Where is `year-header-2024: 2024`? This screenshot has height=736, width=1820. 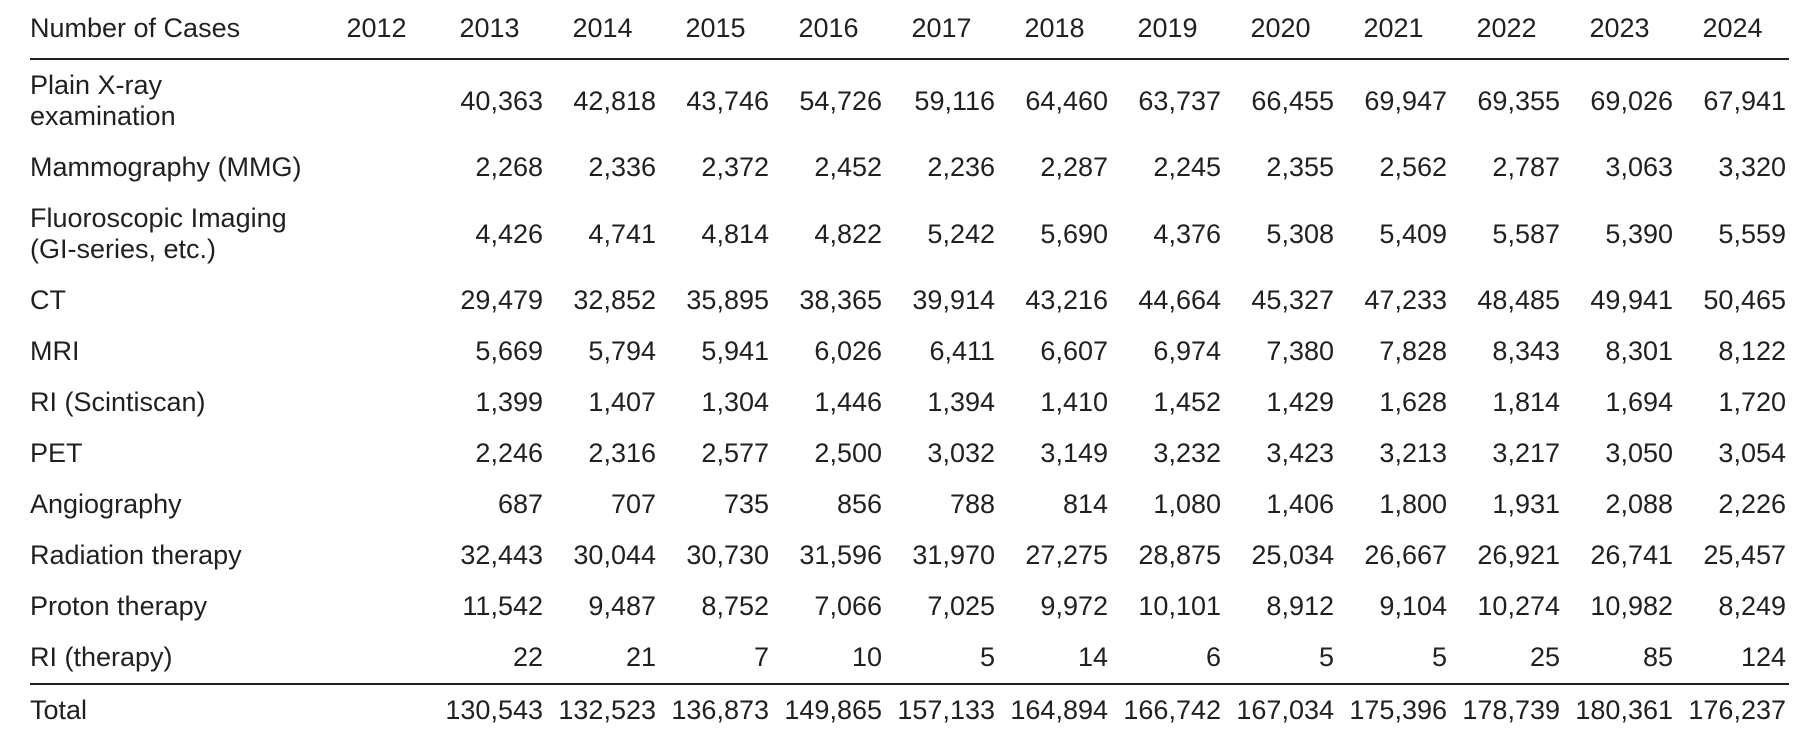
year-header-2024: 2024 is located at coordinates (1732, 30).